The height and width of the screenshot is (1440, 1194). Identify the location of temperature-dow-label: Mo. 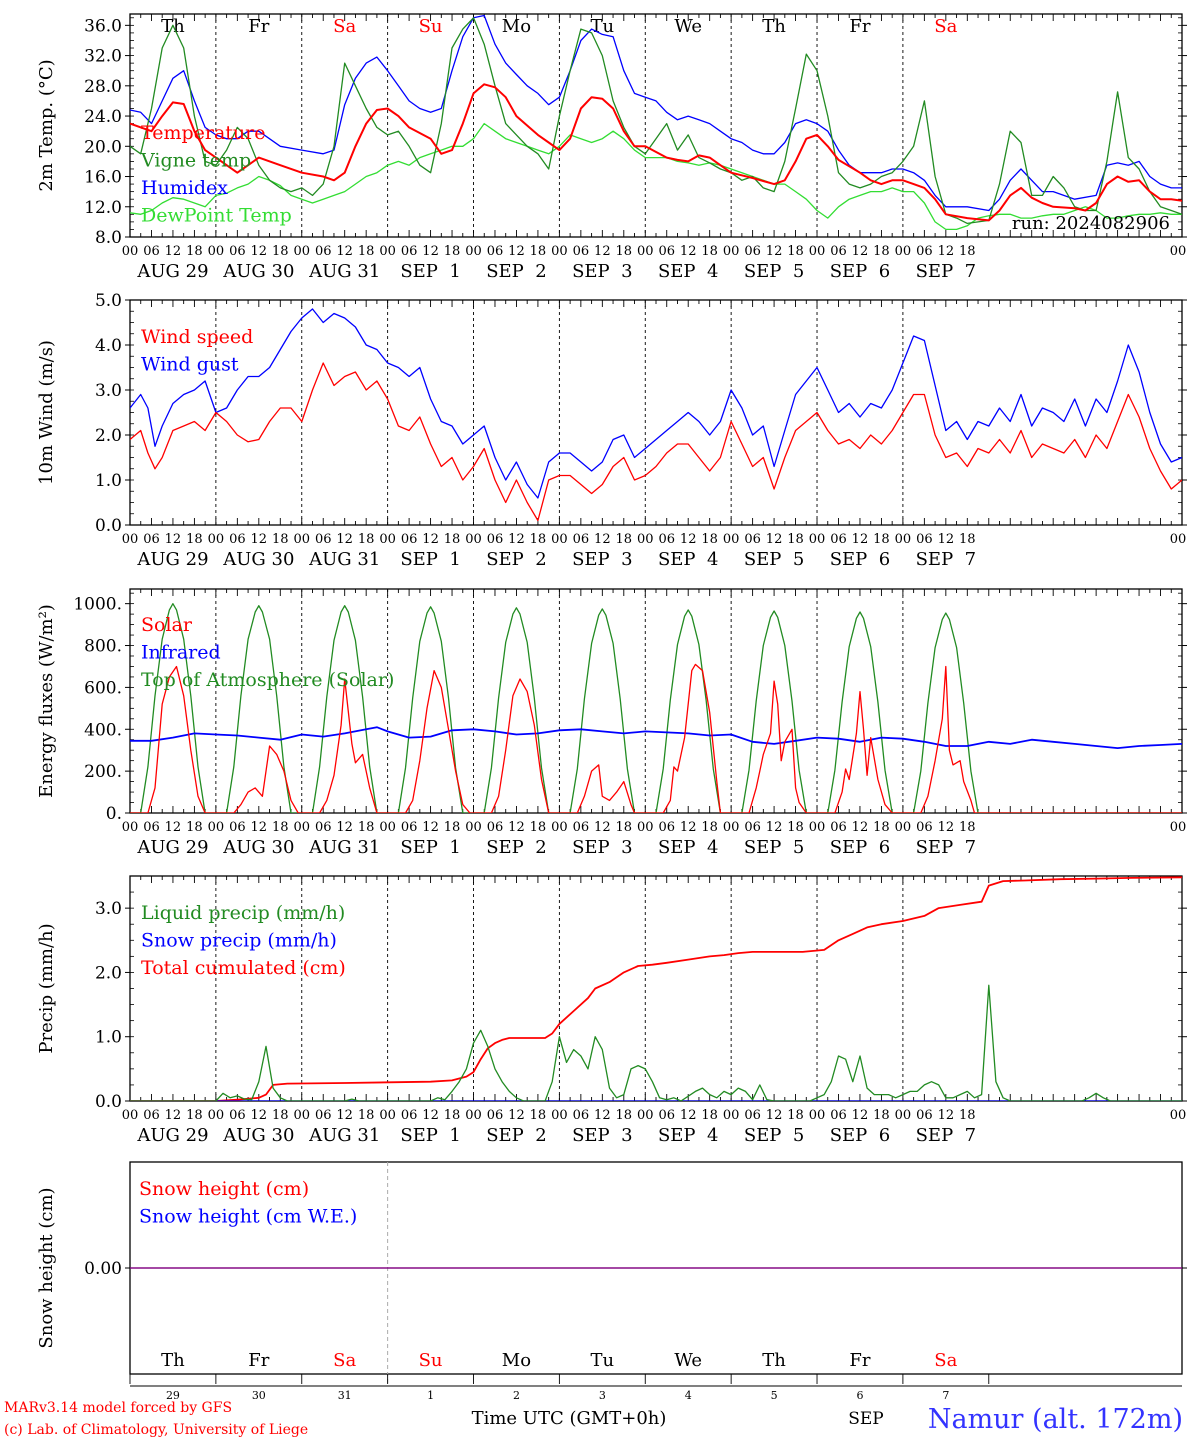
(516, 26).